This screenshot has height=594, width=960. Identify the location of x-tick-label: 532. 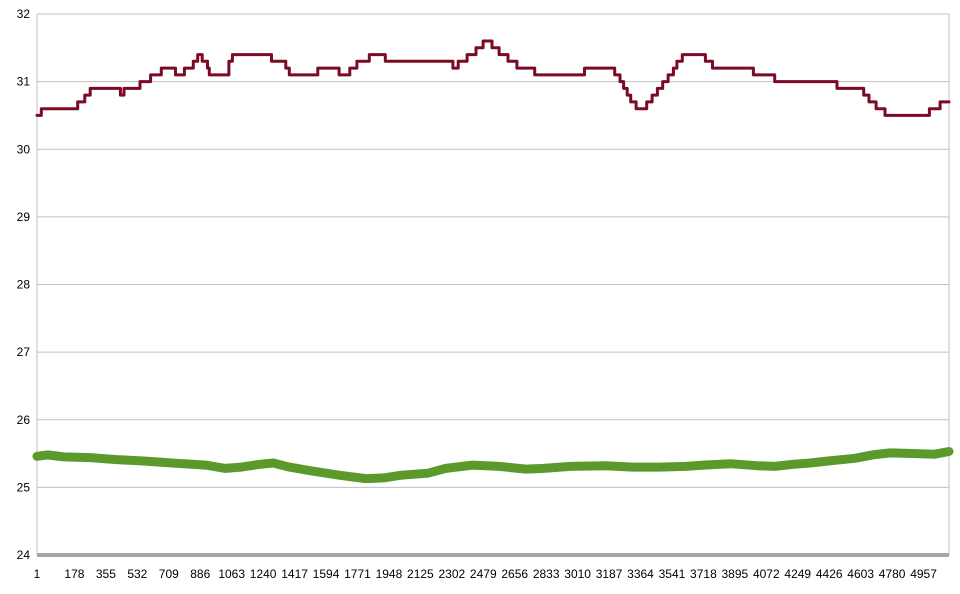
(137, 574).